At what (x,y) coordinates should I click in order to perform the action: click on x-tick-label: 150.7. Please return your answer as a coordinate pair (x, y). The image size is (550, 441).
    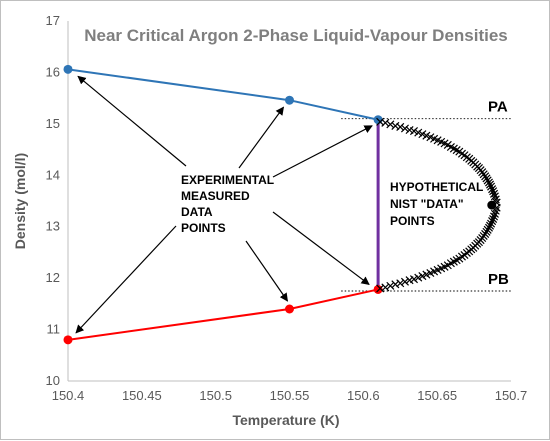
    Looking at the image, I should click on (511, 395).